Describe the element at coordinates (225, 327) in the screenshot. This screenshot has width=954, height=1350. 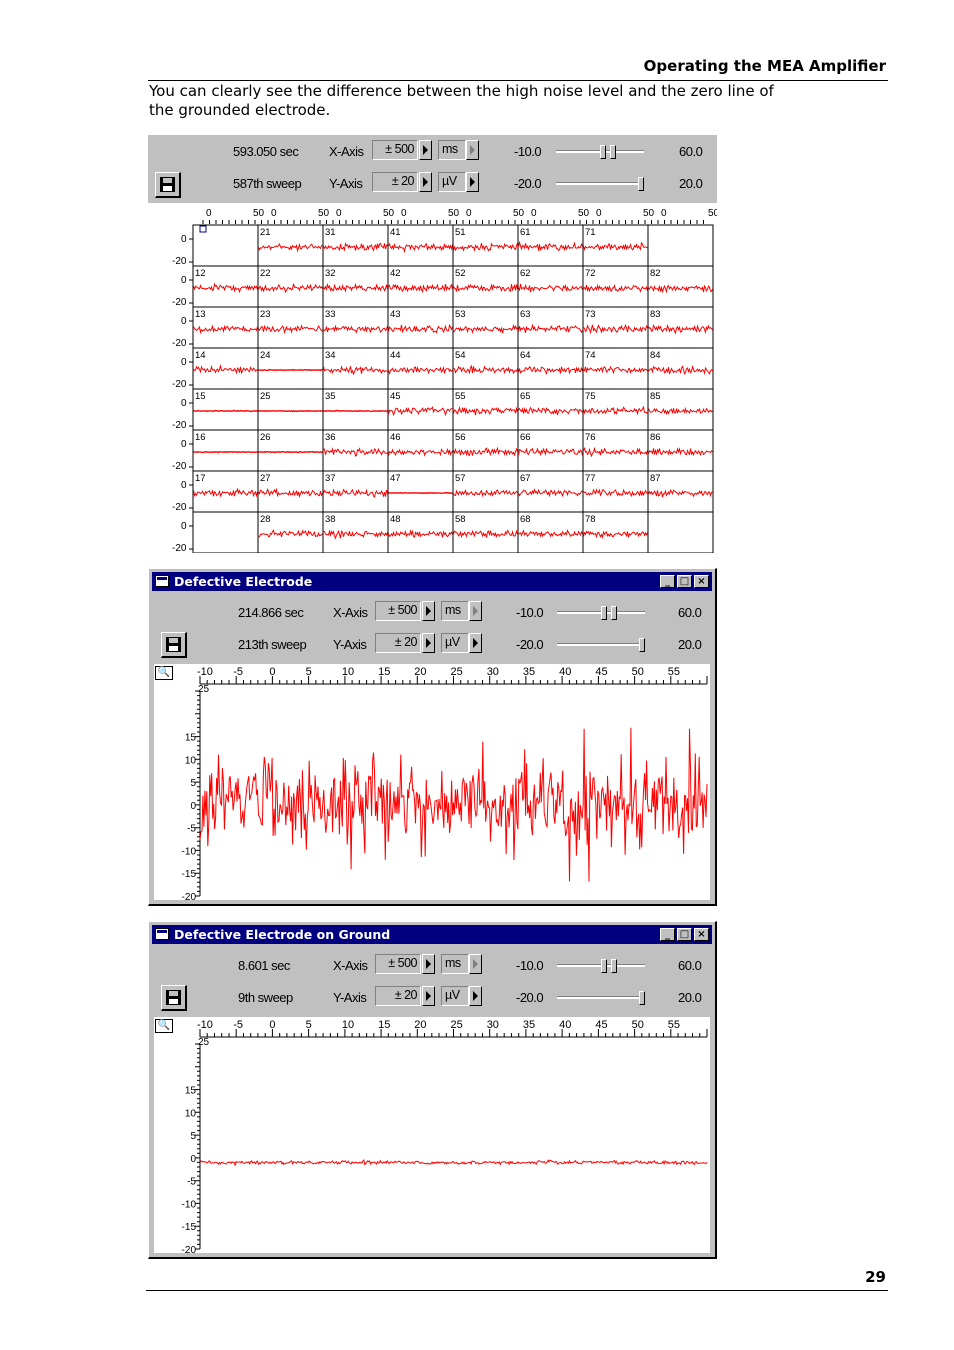
I see `channel-cell-13: 13` at that location.